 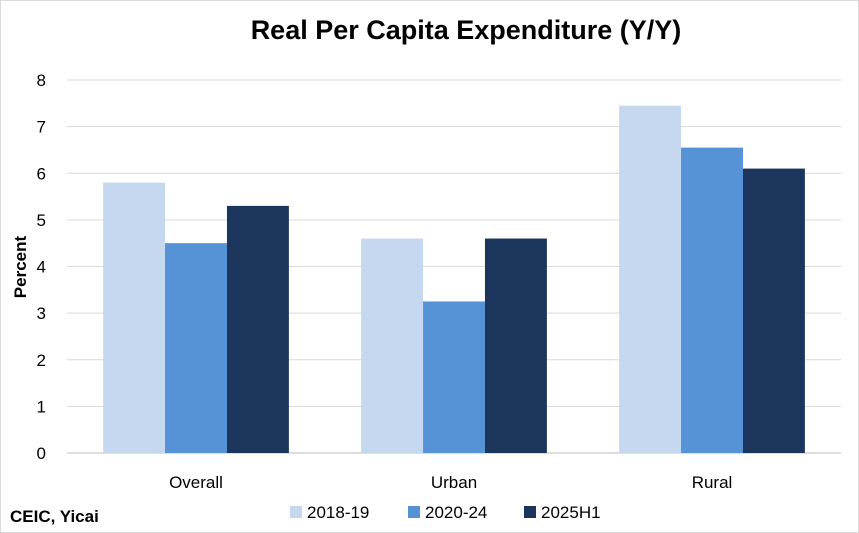 What do you see at coordinates (456, 512) in the screenshot?
I see `legend-label: 2020-24` at bounding box center [456, 512].